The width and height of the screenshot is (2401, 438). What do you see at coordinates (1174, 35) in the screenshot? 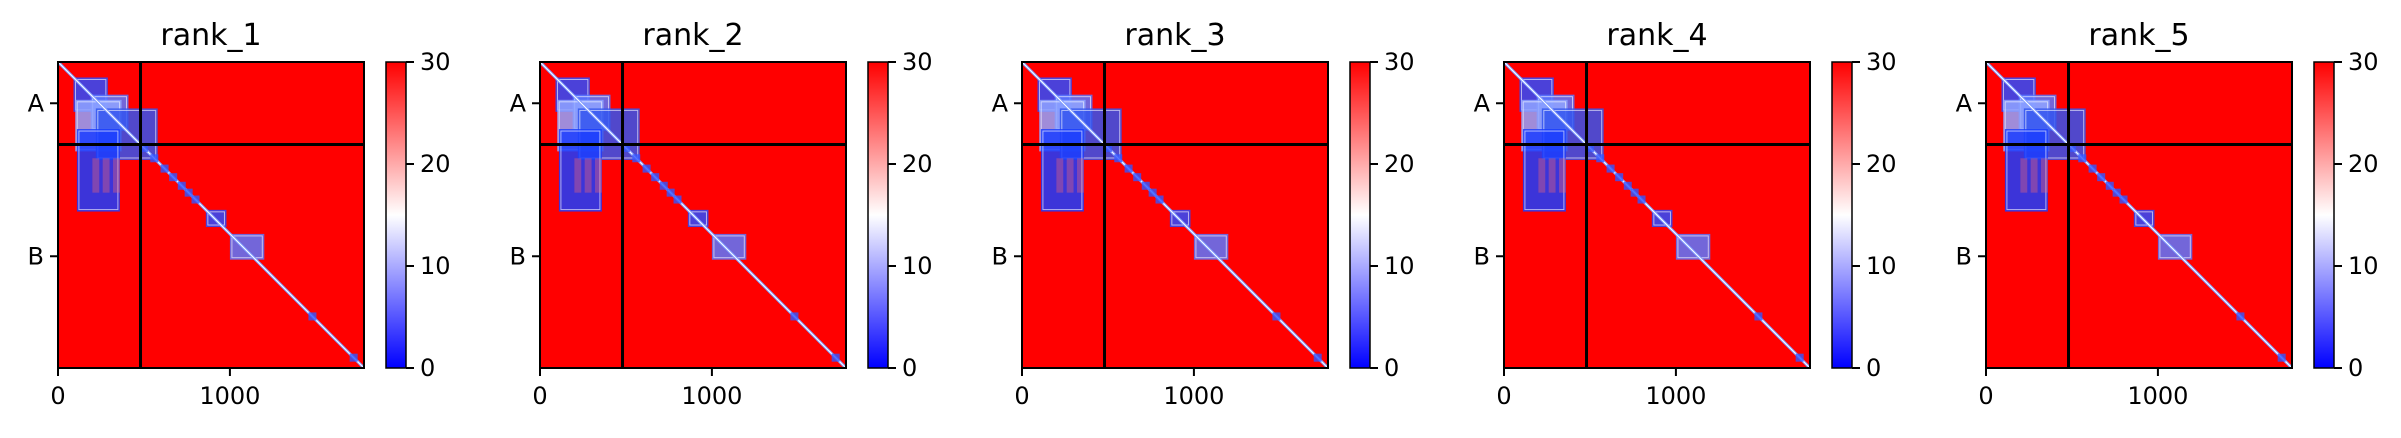
I see `panel-title: rank_3` at bounding box center [1174, 35].